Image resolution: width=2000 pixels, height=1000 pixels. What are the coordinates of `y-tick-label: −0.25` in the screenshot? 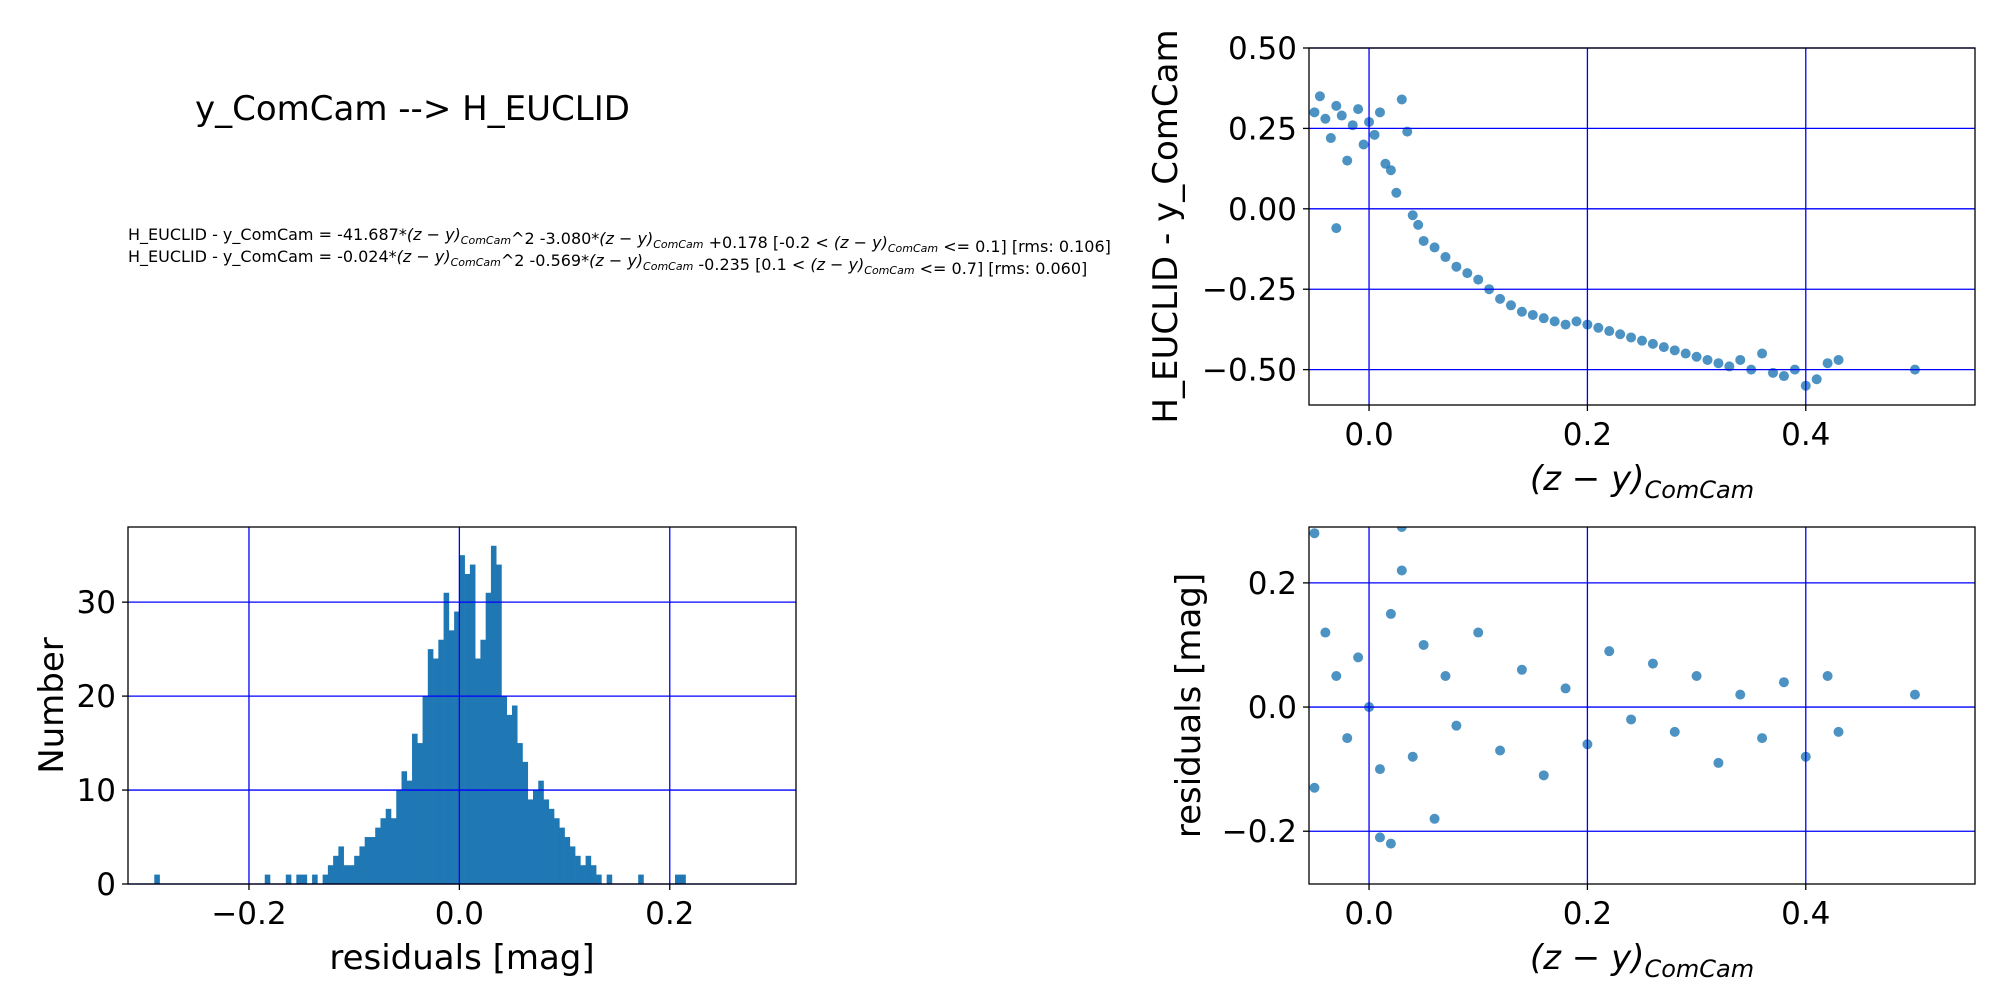 It's located at (1249, 290).